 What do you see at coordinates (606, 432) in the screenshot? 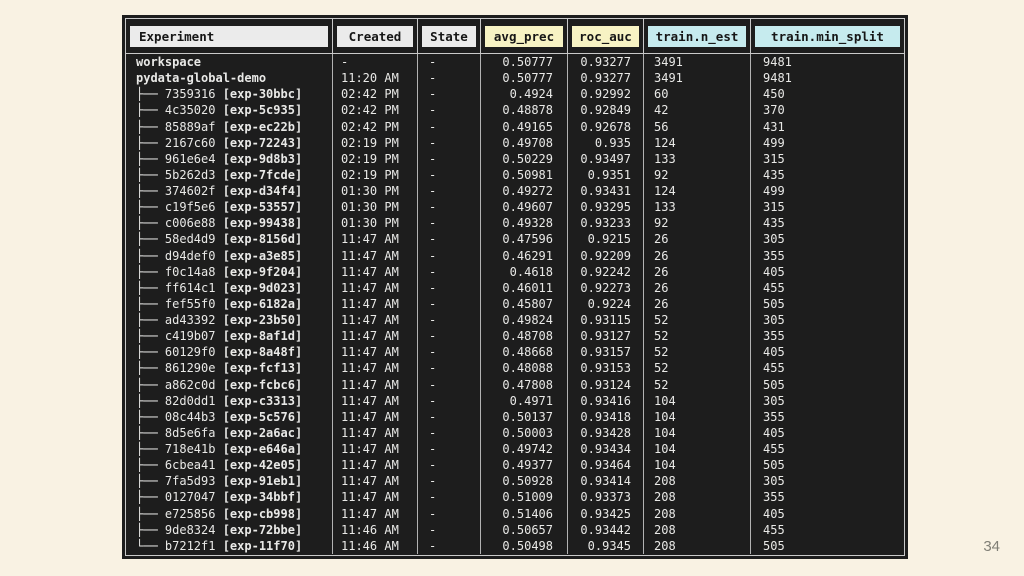
I see `roc-auc-cell: 0.93428` at bounding box center [606, 432].